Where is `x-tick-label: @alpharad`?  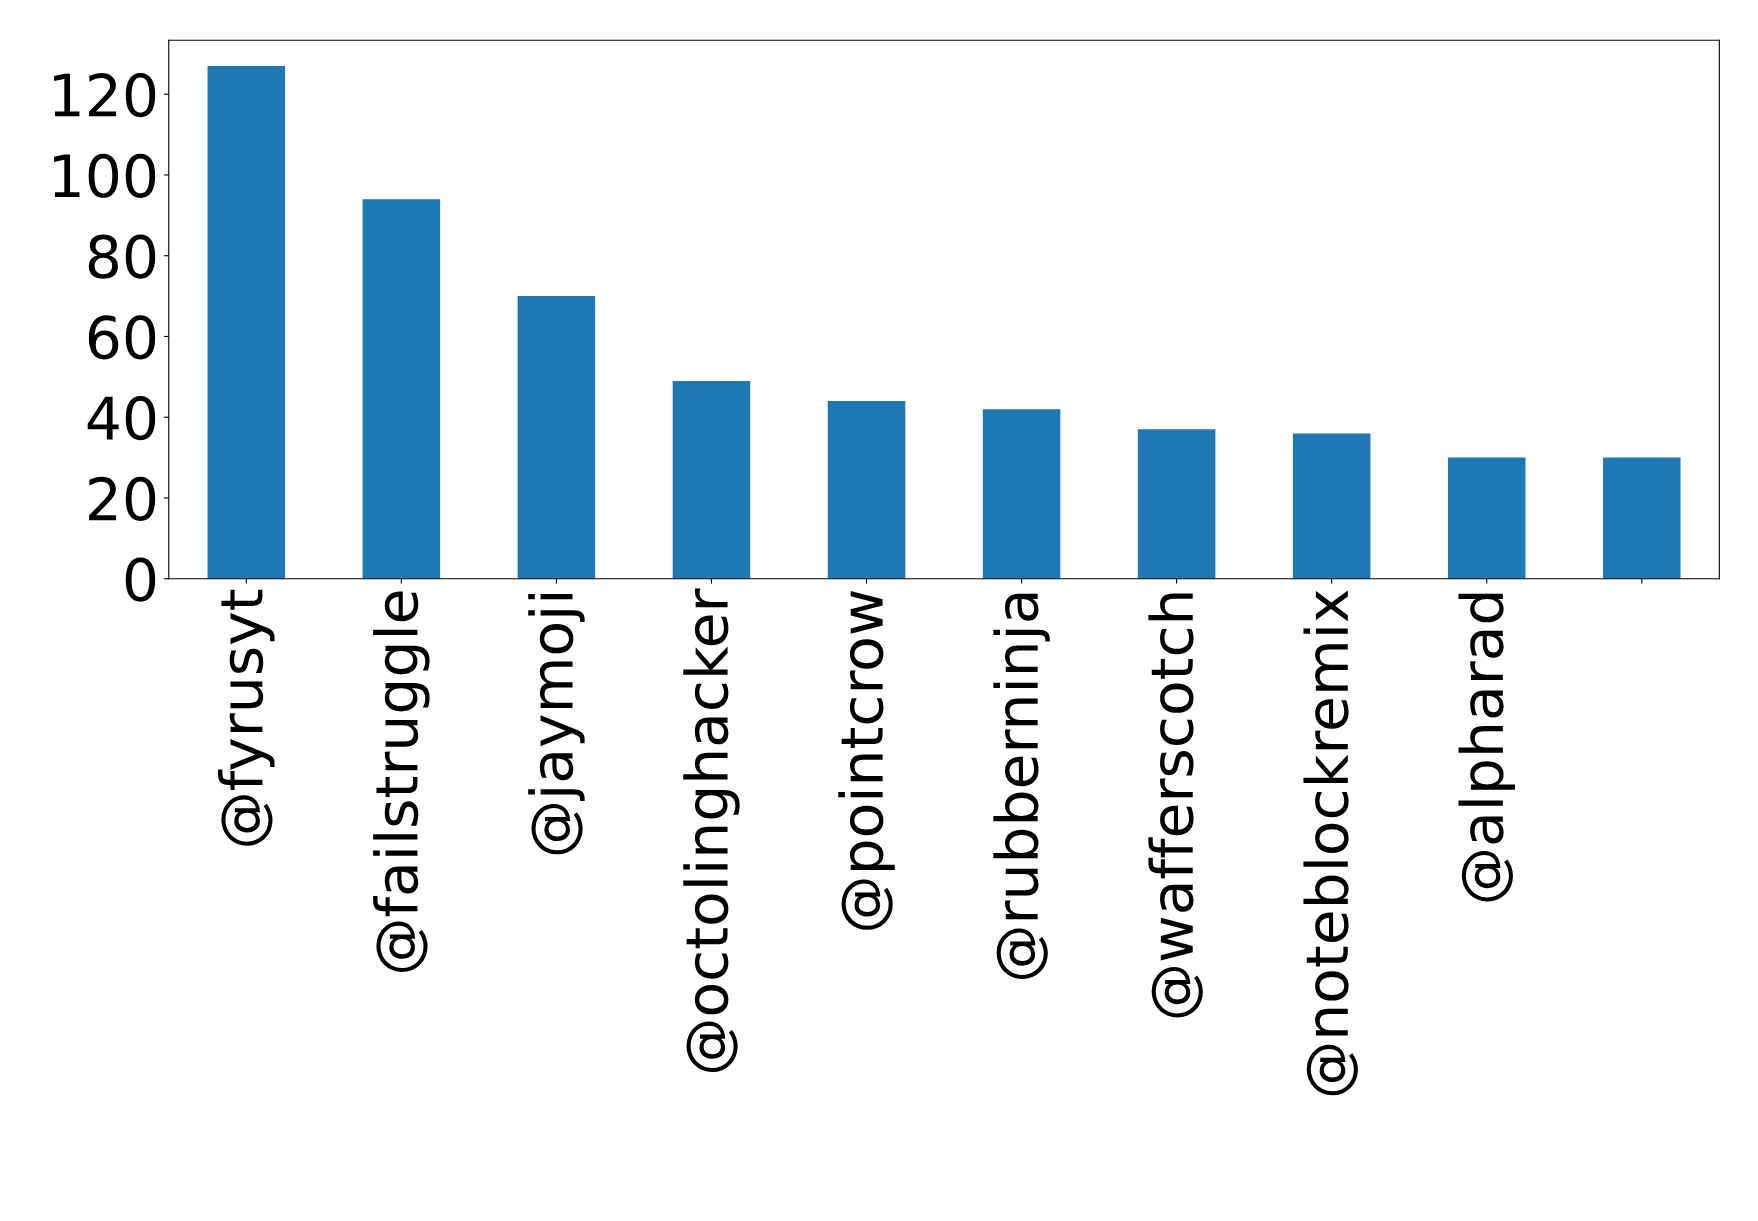
x-tick-label: @alpharad is located at coordinates (1486, 747).